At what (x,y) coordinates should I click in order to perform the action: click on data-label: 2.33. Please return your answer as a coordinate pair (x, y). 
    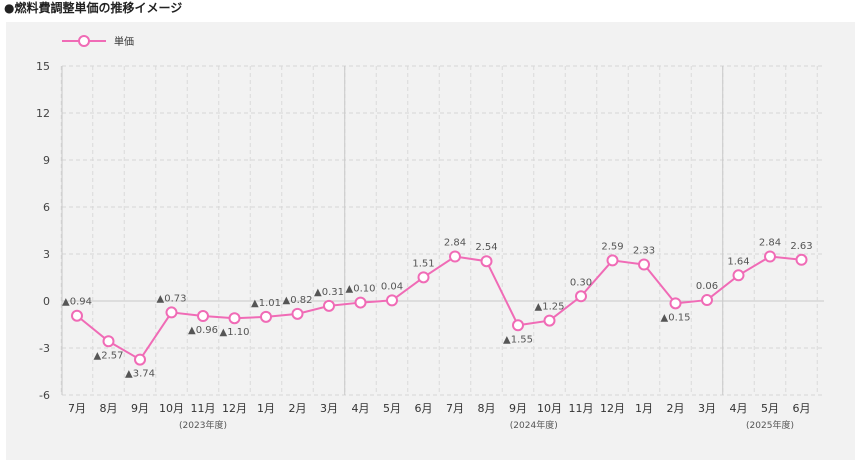
    Looking at the image, I should click on (644, 250).